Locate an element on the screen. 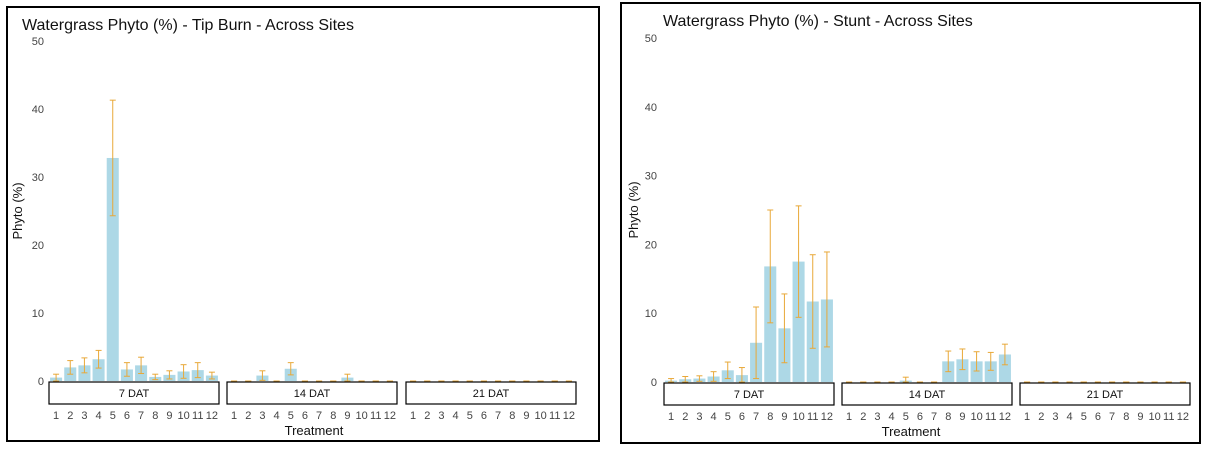  y-tick-label: 20 is located at coordinates (38, 246).